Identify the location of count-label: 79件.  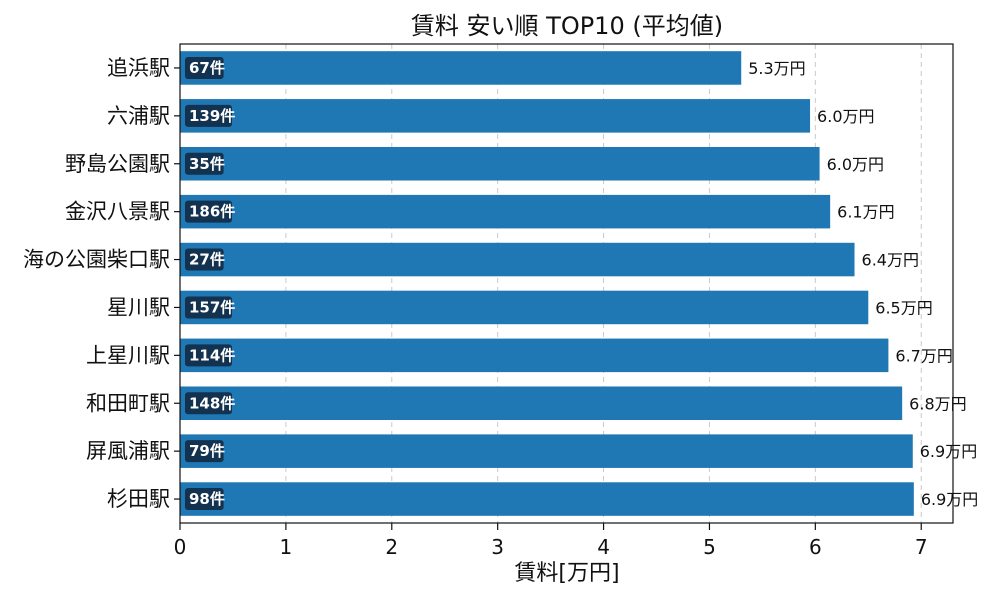
(207, 451).